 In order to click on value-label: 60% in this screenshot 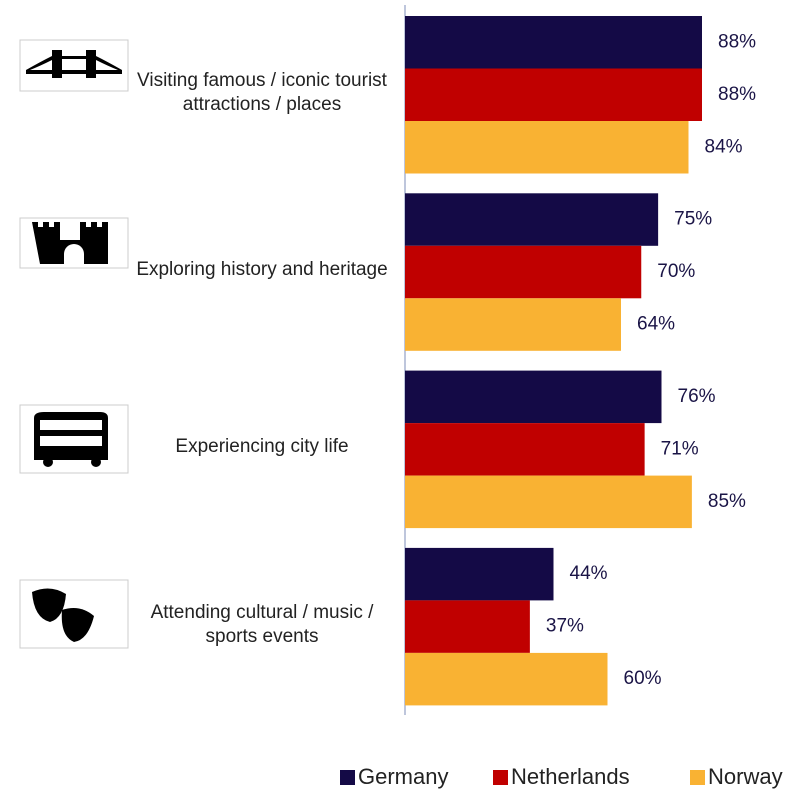, I will do `click(643, 678)`.